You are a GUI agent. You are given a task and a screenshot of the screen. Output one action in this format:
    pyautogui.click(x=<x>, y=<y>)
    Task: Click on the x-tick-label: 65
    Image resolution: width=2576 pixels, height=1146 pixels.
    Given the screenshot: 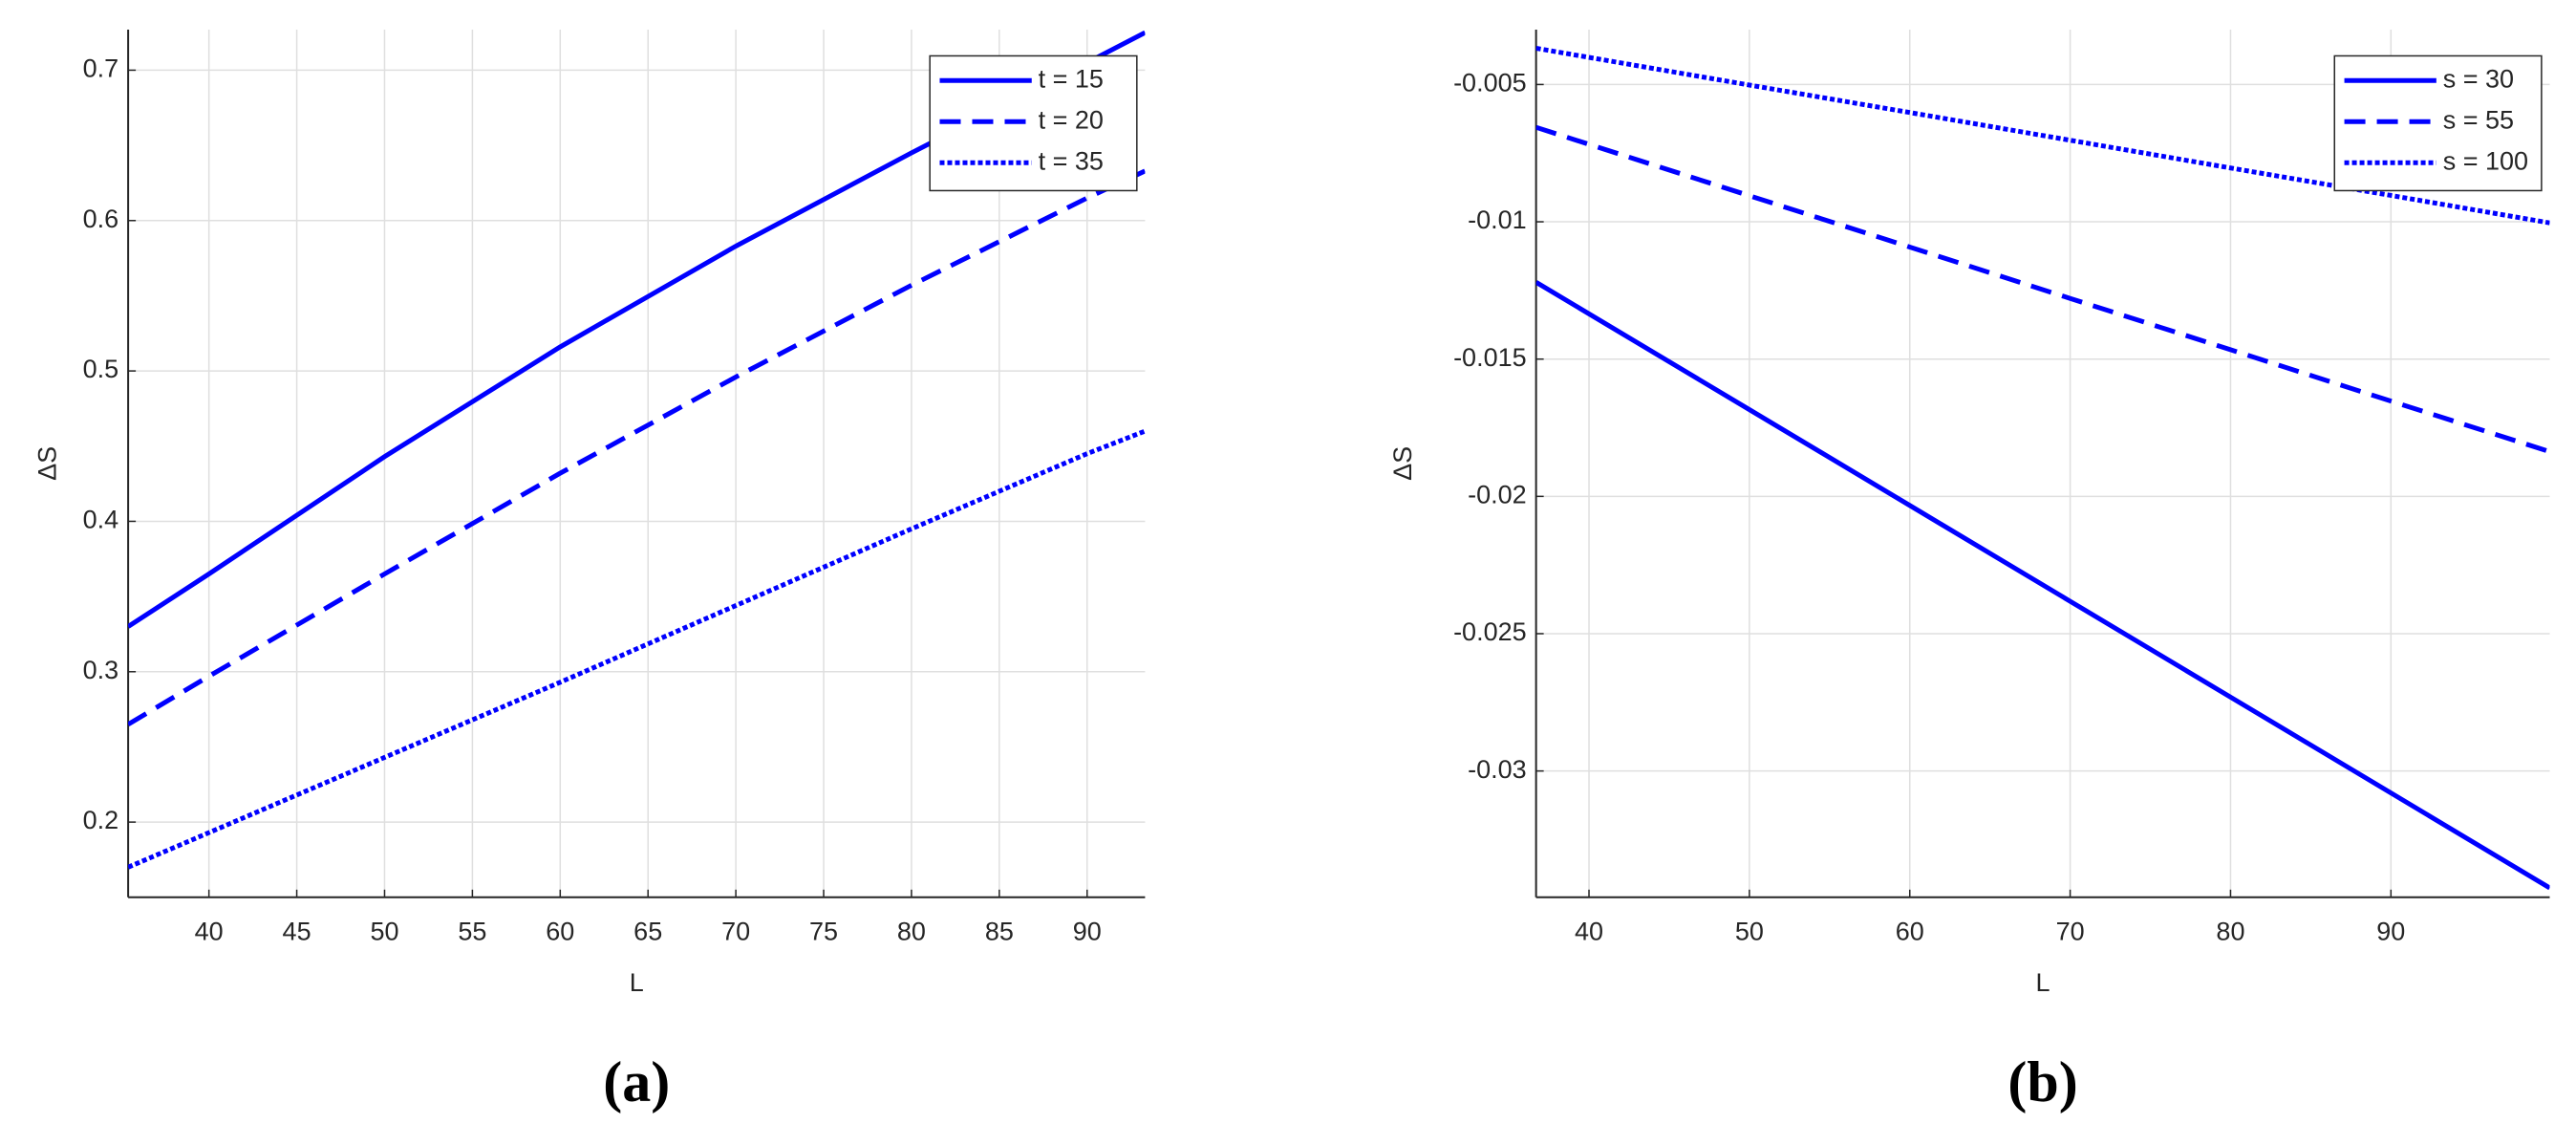 What is the action you would take?
    pyautogui.click(x=647, y=932)
    